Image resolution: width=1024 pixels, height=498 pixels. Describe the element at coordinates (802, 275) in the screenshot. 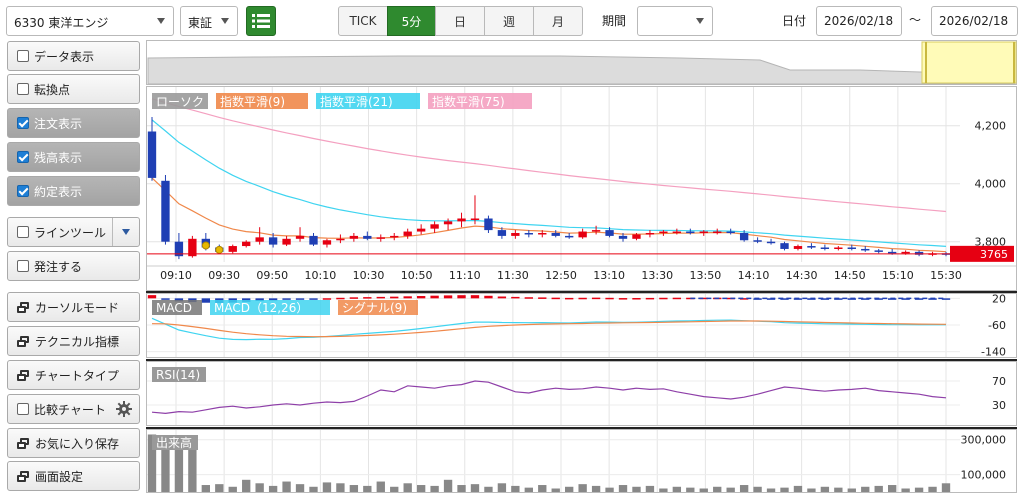

I see `time-tick-label: 14:30` at that location.